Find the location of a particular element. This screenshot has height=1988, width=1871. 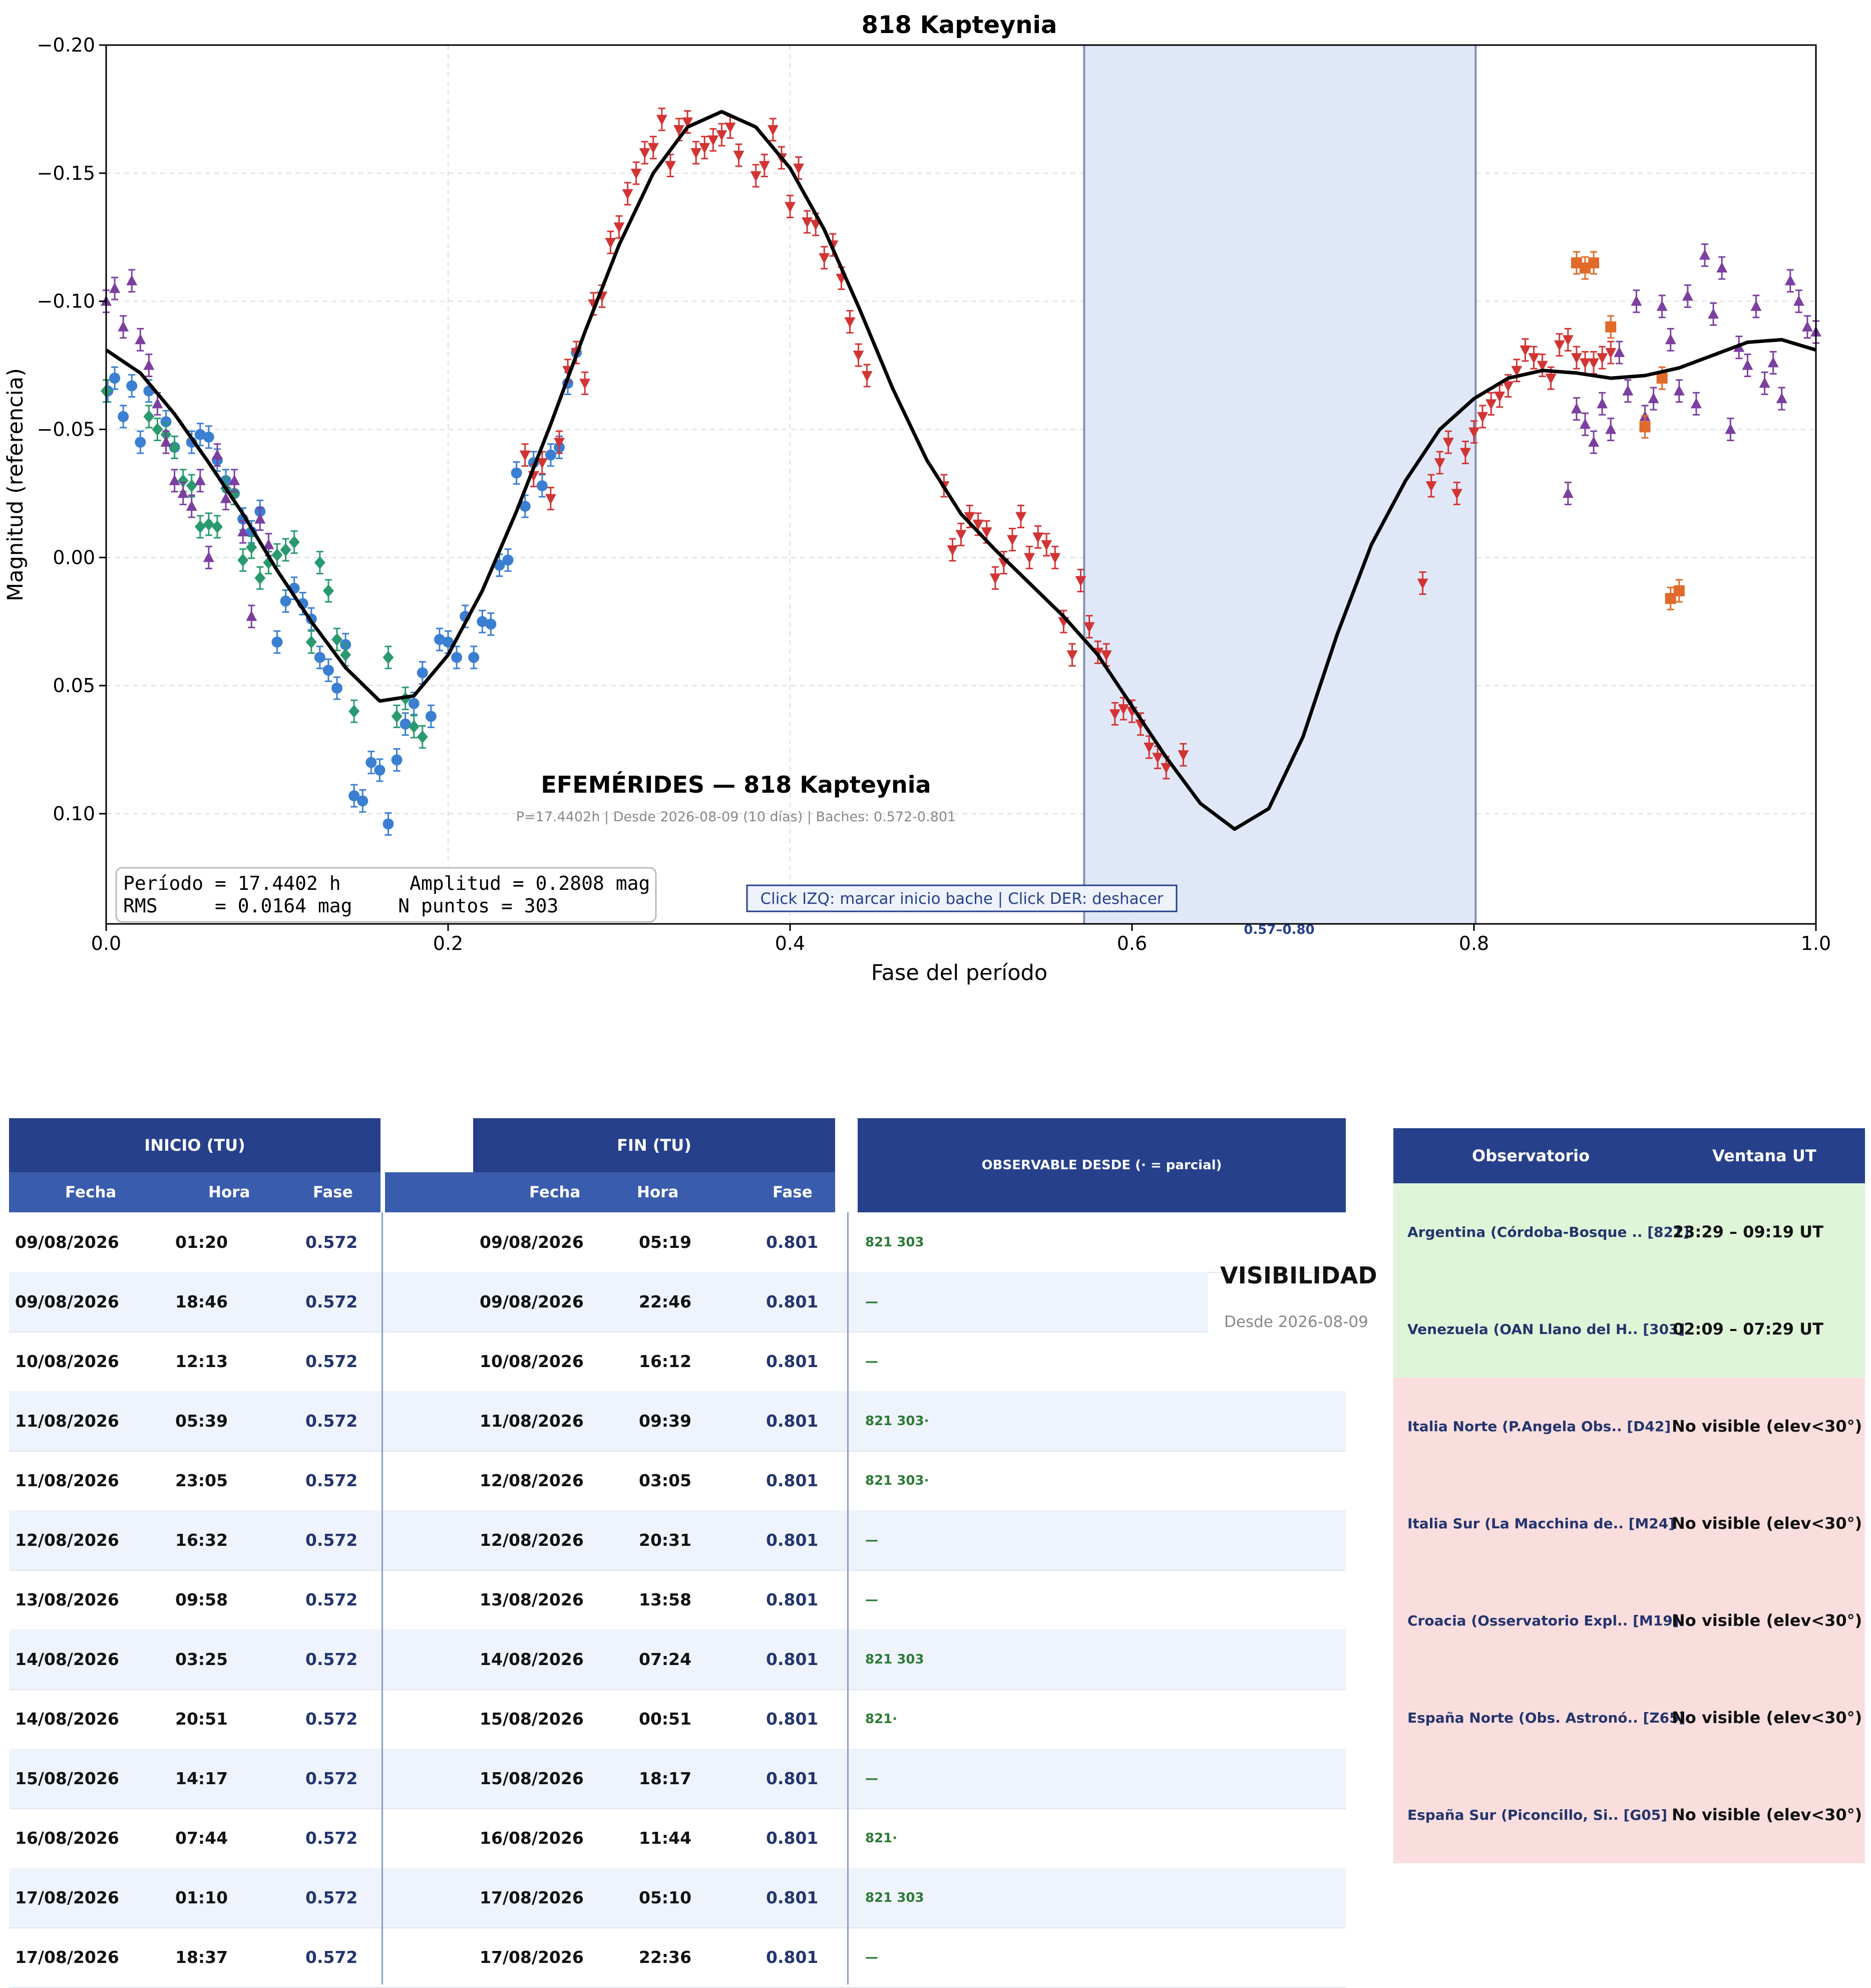

cell-h1: 18:37 is located at coordinates (201, 1957).